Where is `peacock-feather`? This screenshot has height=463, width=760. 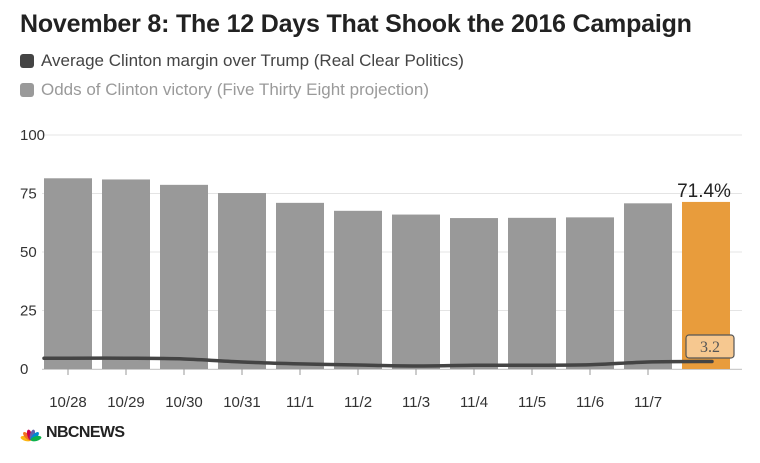
peacock-feather is located at coordinates (36, 438).